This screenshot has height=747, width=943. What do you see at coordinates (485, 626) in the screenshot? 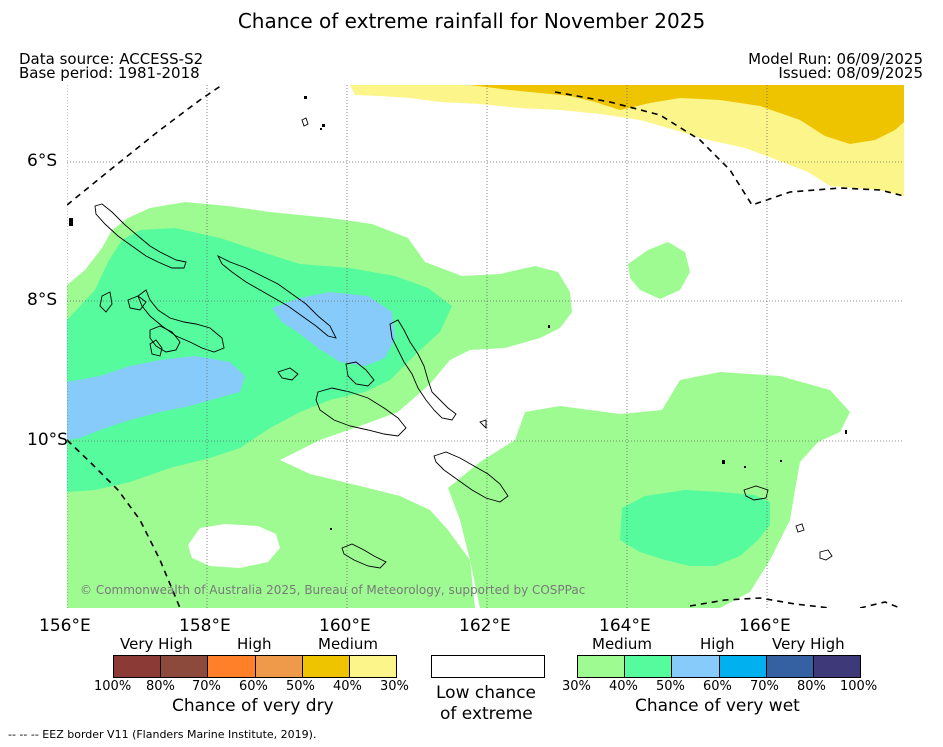
I see `lon-label-162e: 162°E` at bounding box center [485, 626].